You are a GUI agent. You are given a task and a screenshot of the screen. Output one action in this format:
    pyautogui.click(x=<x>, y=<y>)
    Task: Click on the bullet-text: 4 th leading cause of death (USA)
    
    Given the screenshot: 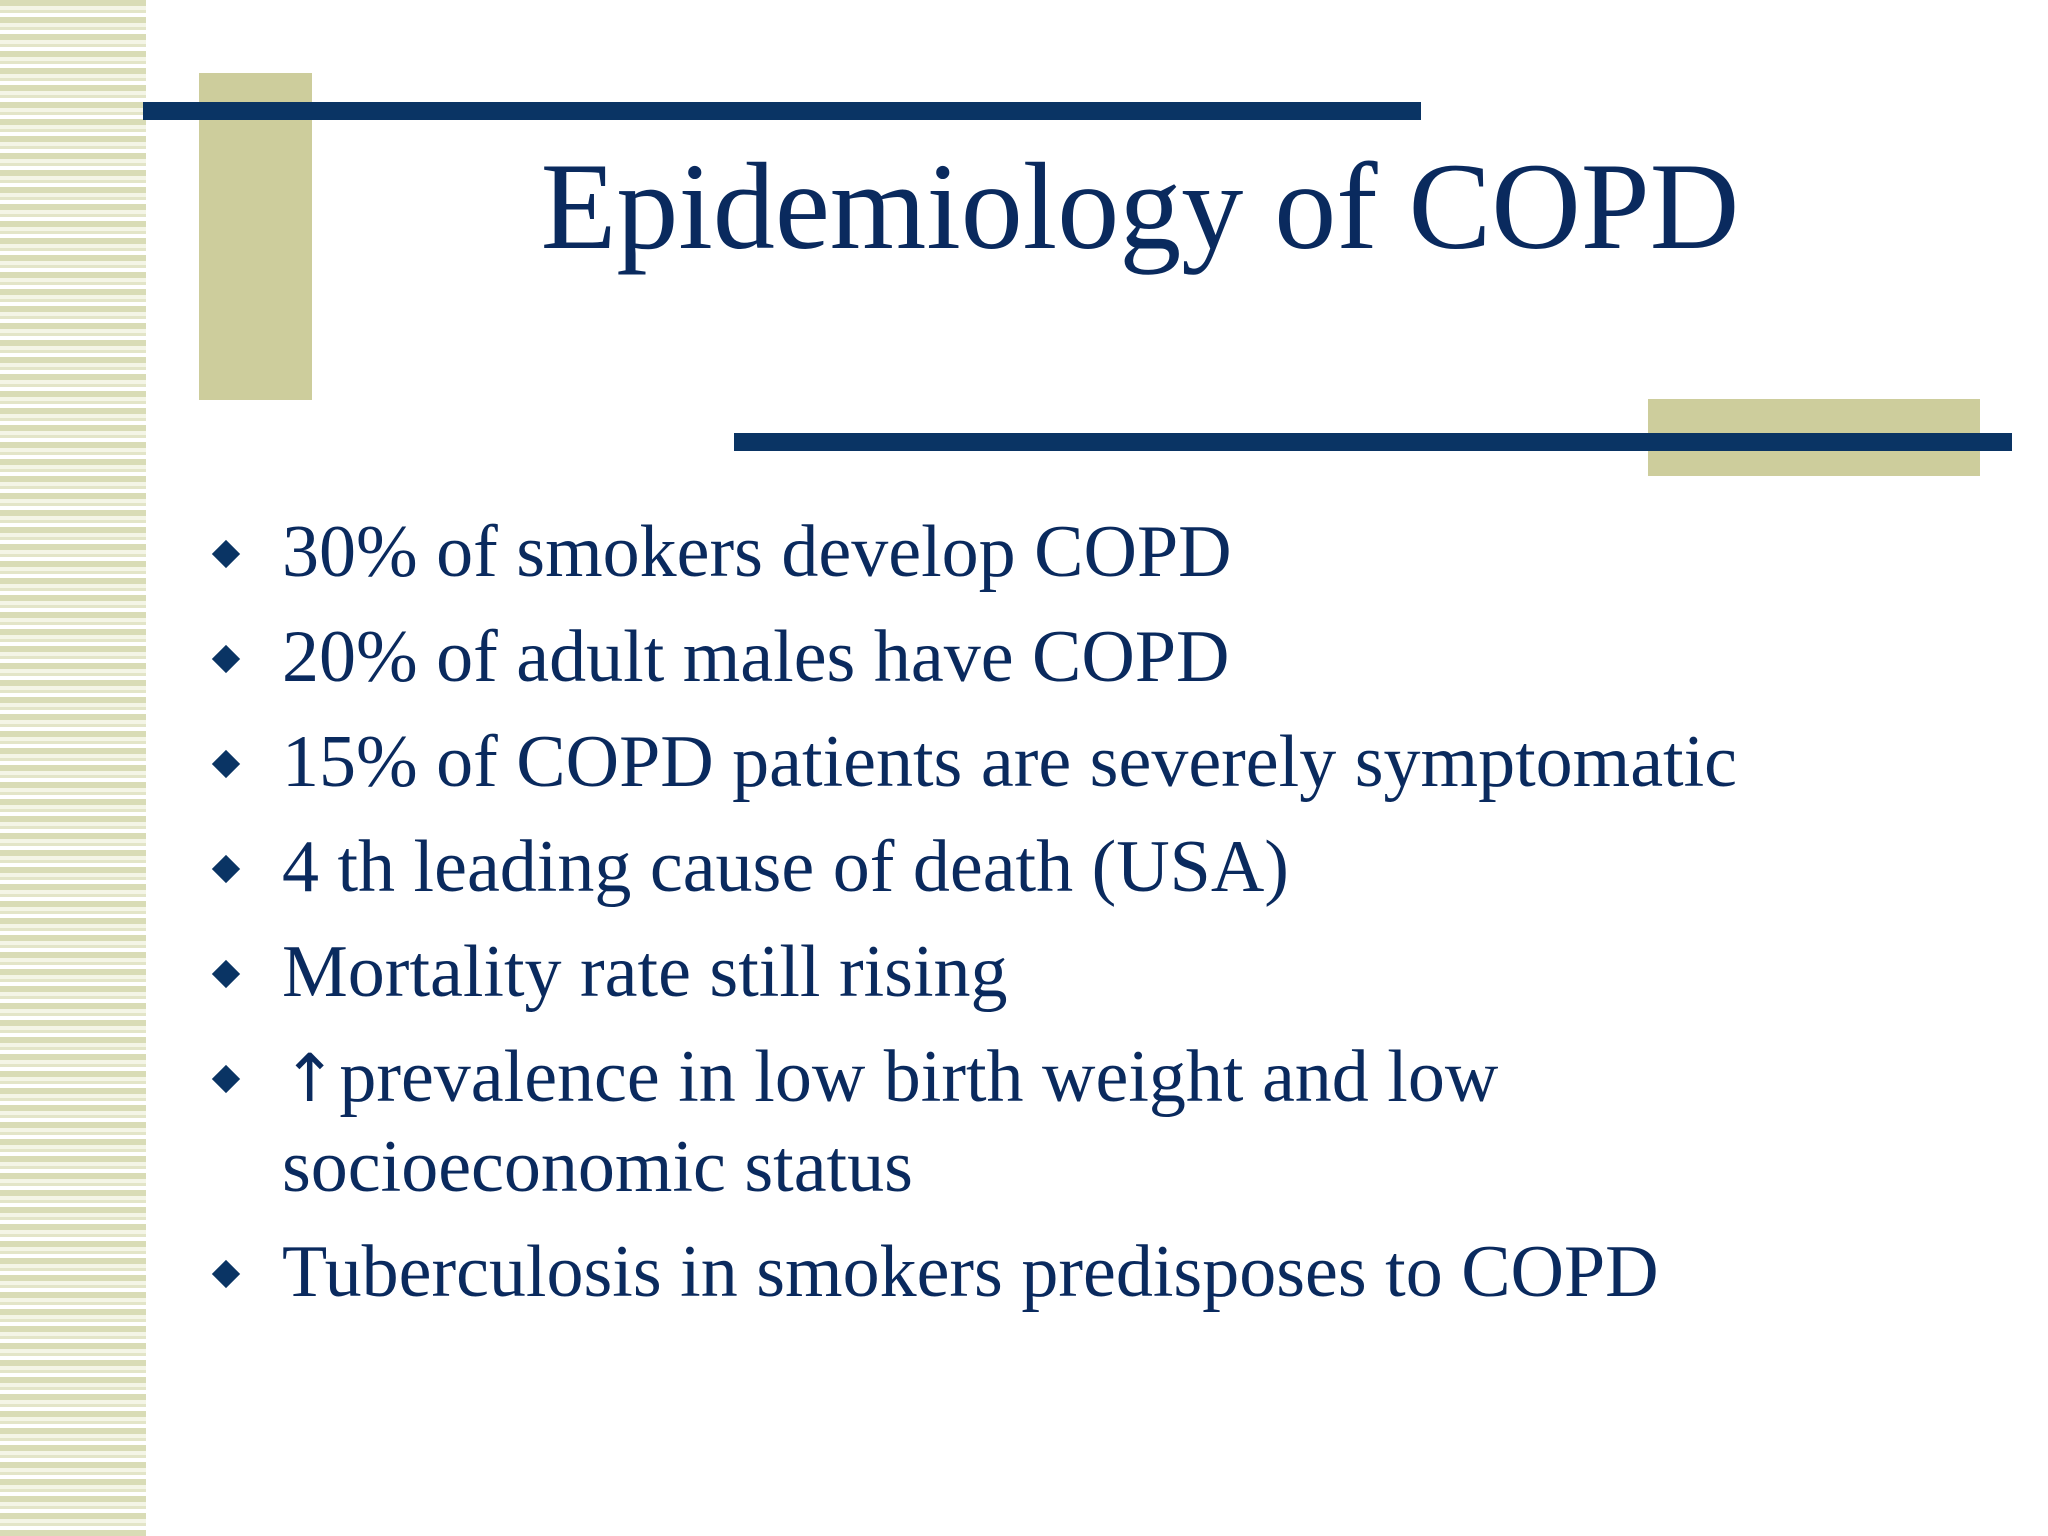 What is the action you would take?
    pyautogui.click(x=785, y=867)
    